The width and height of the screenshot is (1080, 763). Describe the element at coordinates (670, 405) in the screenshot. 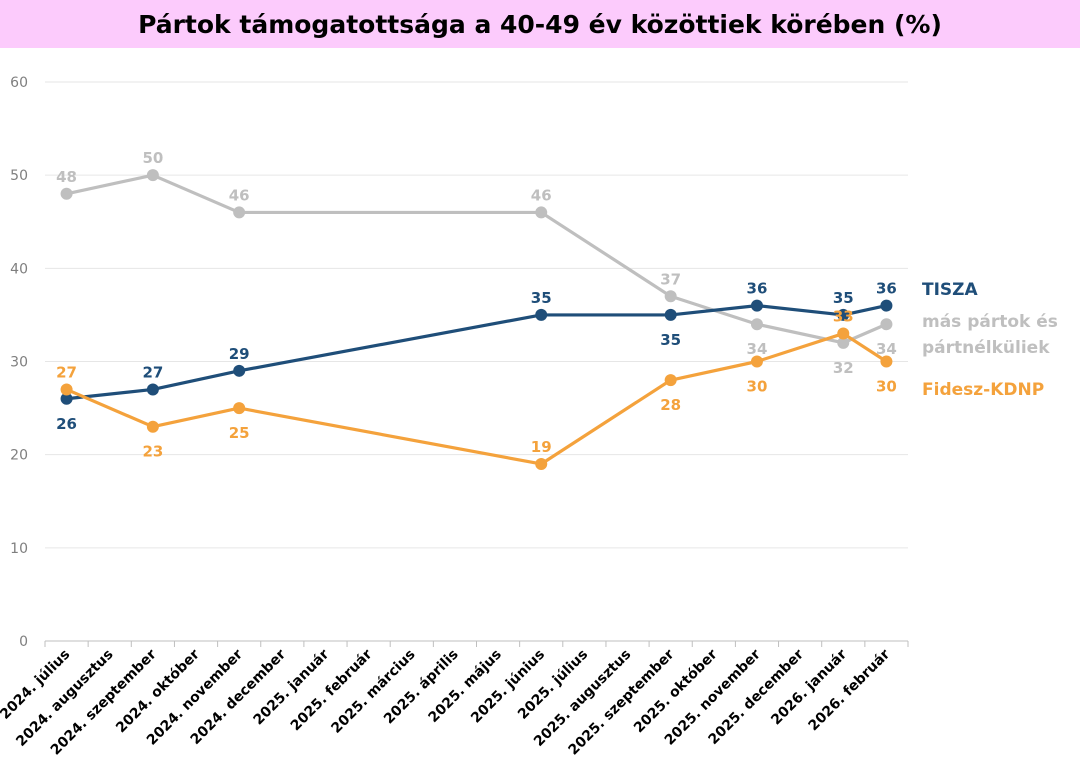

I see `data-label-fidesz-kdnp: 28` at that location.